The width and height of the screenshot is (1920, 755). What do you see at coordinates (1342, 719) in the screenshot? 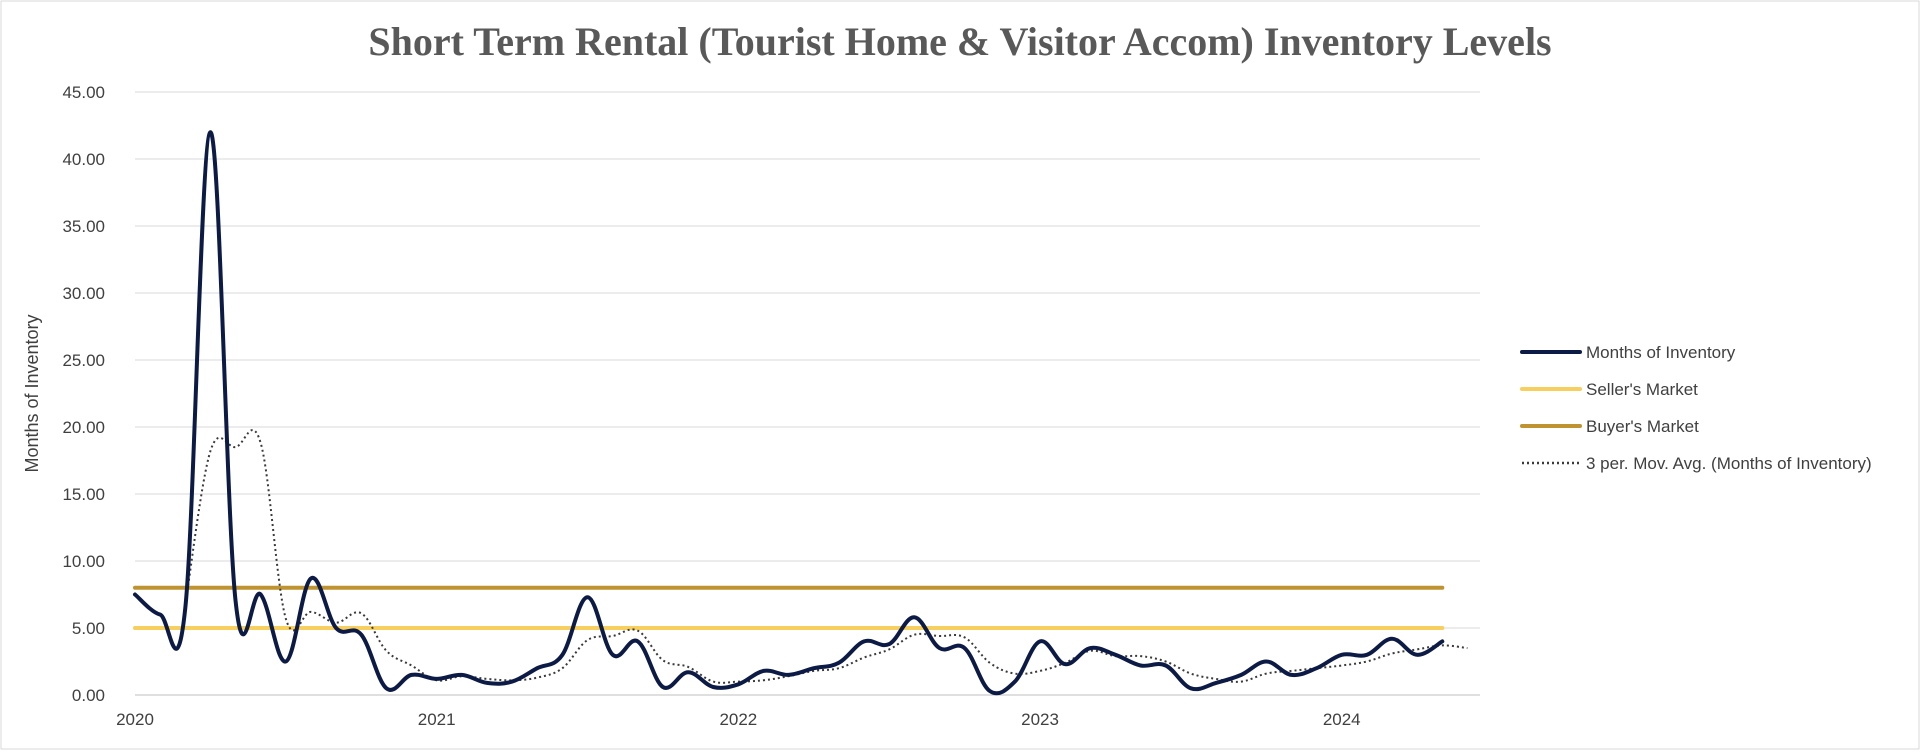
I see `x-tick-label: 2024` at bounding box center [1342, 719].